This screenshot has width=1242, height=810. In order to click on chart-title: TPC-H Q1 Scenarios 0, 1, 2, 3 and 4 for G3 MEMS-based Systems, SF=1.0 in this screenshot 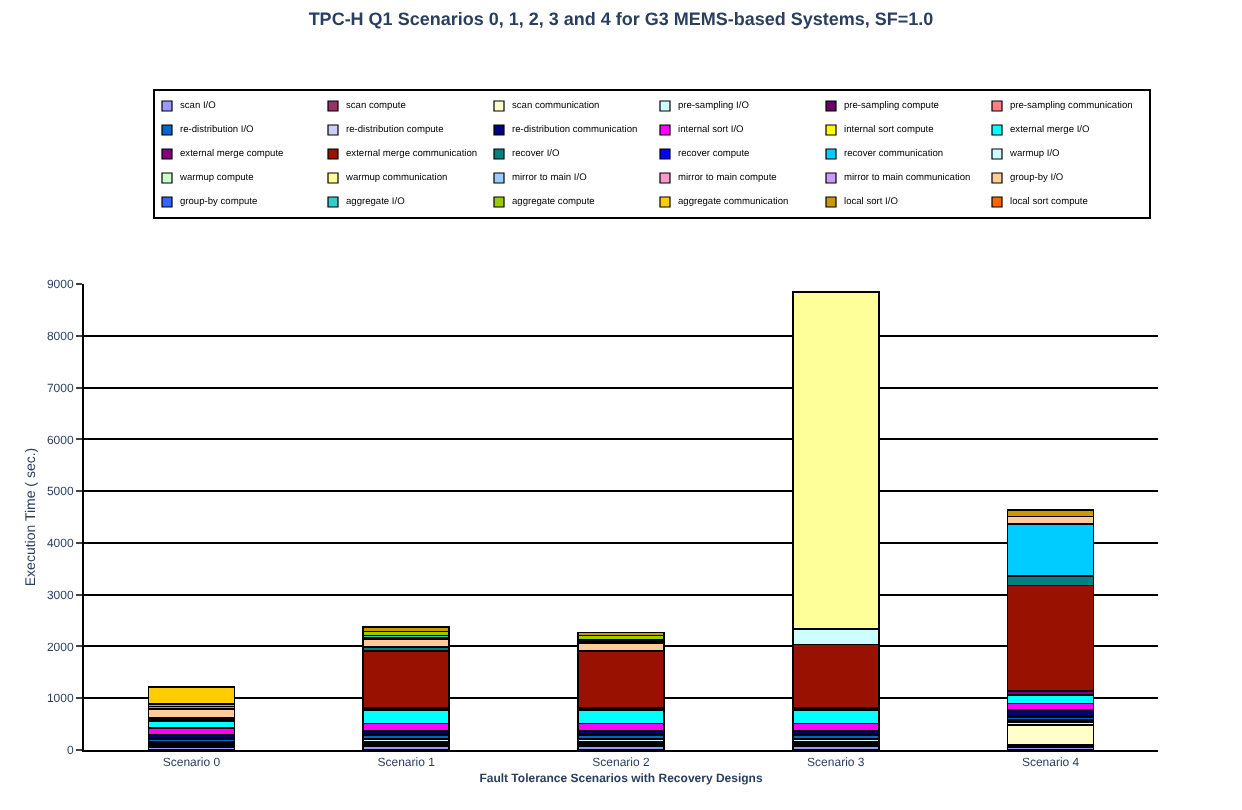, I will do `click(621, 18)`.